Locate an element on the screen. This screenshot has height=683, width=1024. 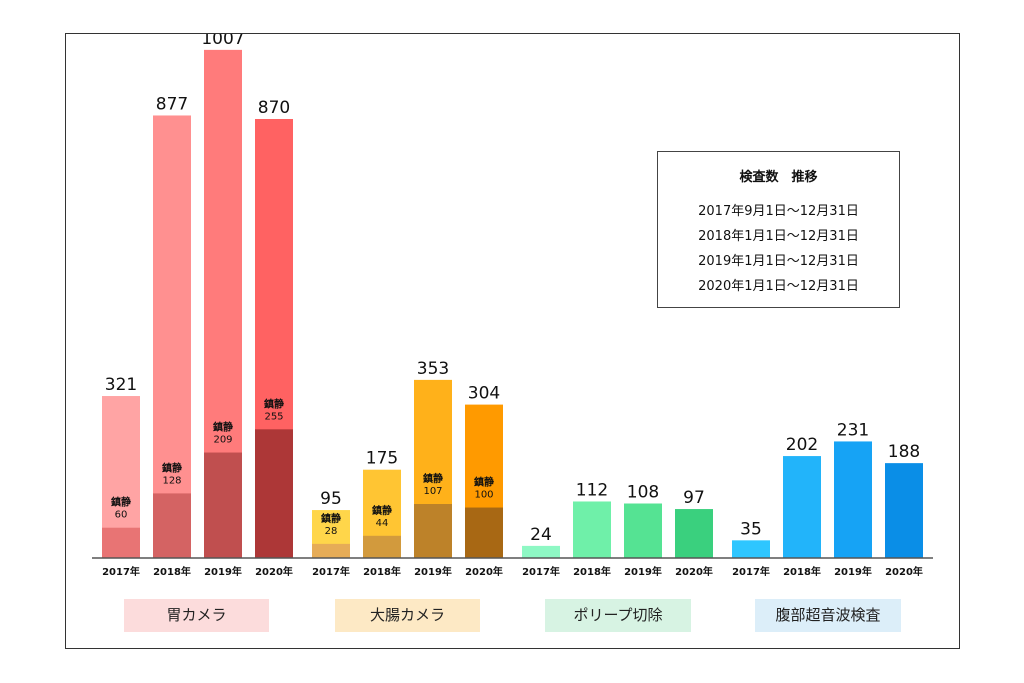
year-tick-colon-camera-2020: 2020年 is located at coordinates (484, 571).